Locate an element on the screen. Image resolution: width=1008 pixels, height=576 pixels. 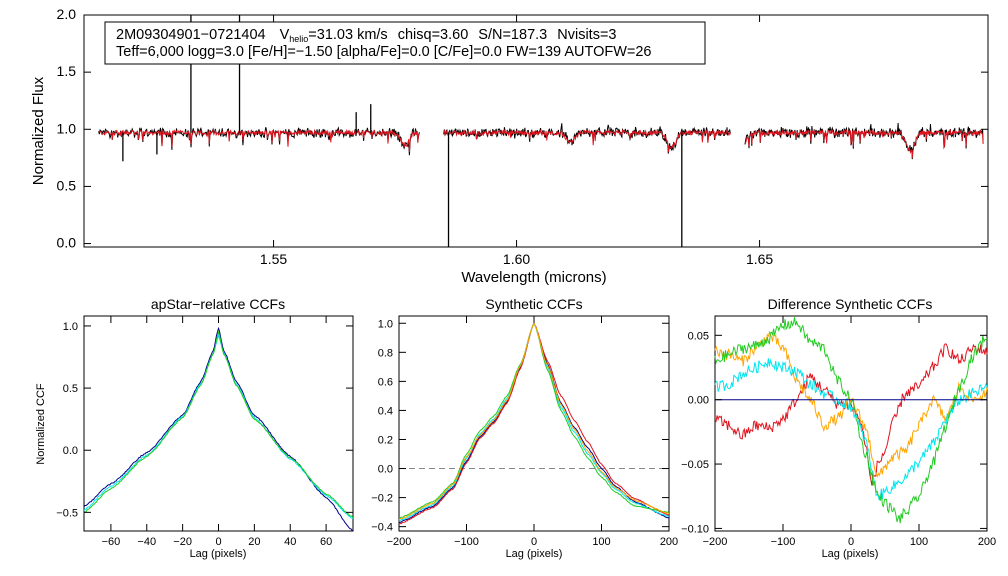
apstar-ccf-title: apStar−relative CCFs is located at coordinates (218, 304).